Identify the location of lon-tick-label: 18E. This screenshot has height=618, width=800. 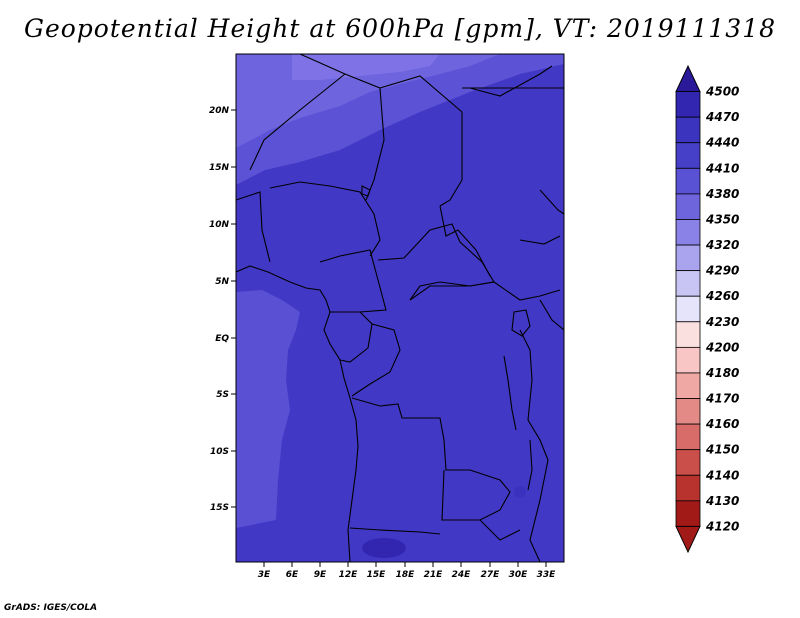
(406, 575).